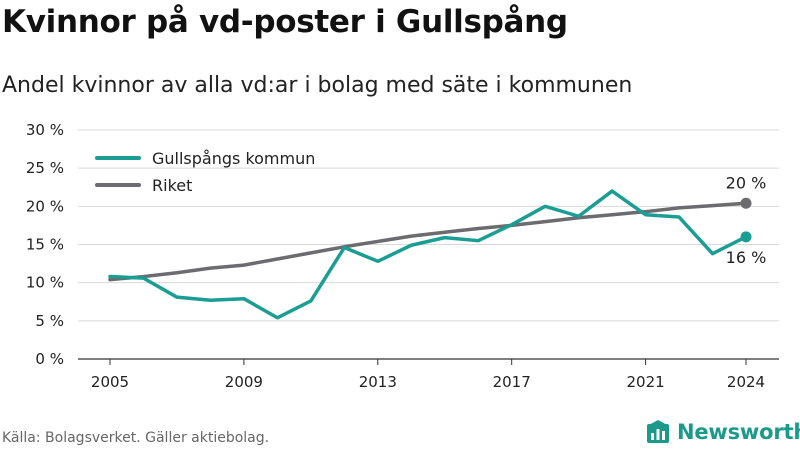  What do you see at coordinates (746, 257) in the screenshot?
I see `end-label-kommun: 16 %` at bounding box center [746, 257].